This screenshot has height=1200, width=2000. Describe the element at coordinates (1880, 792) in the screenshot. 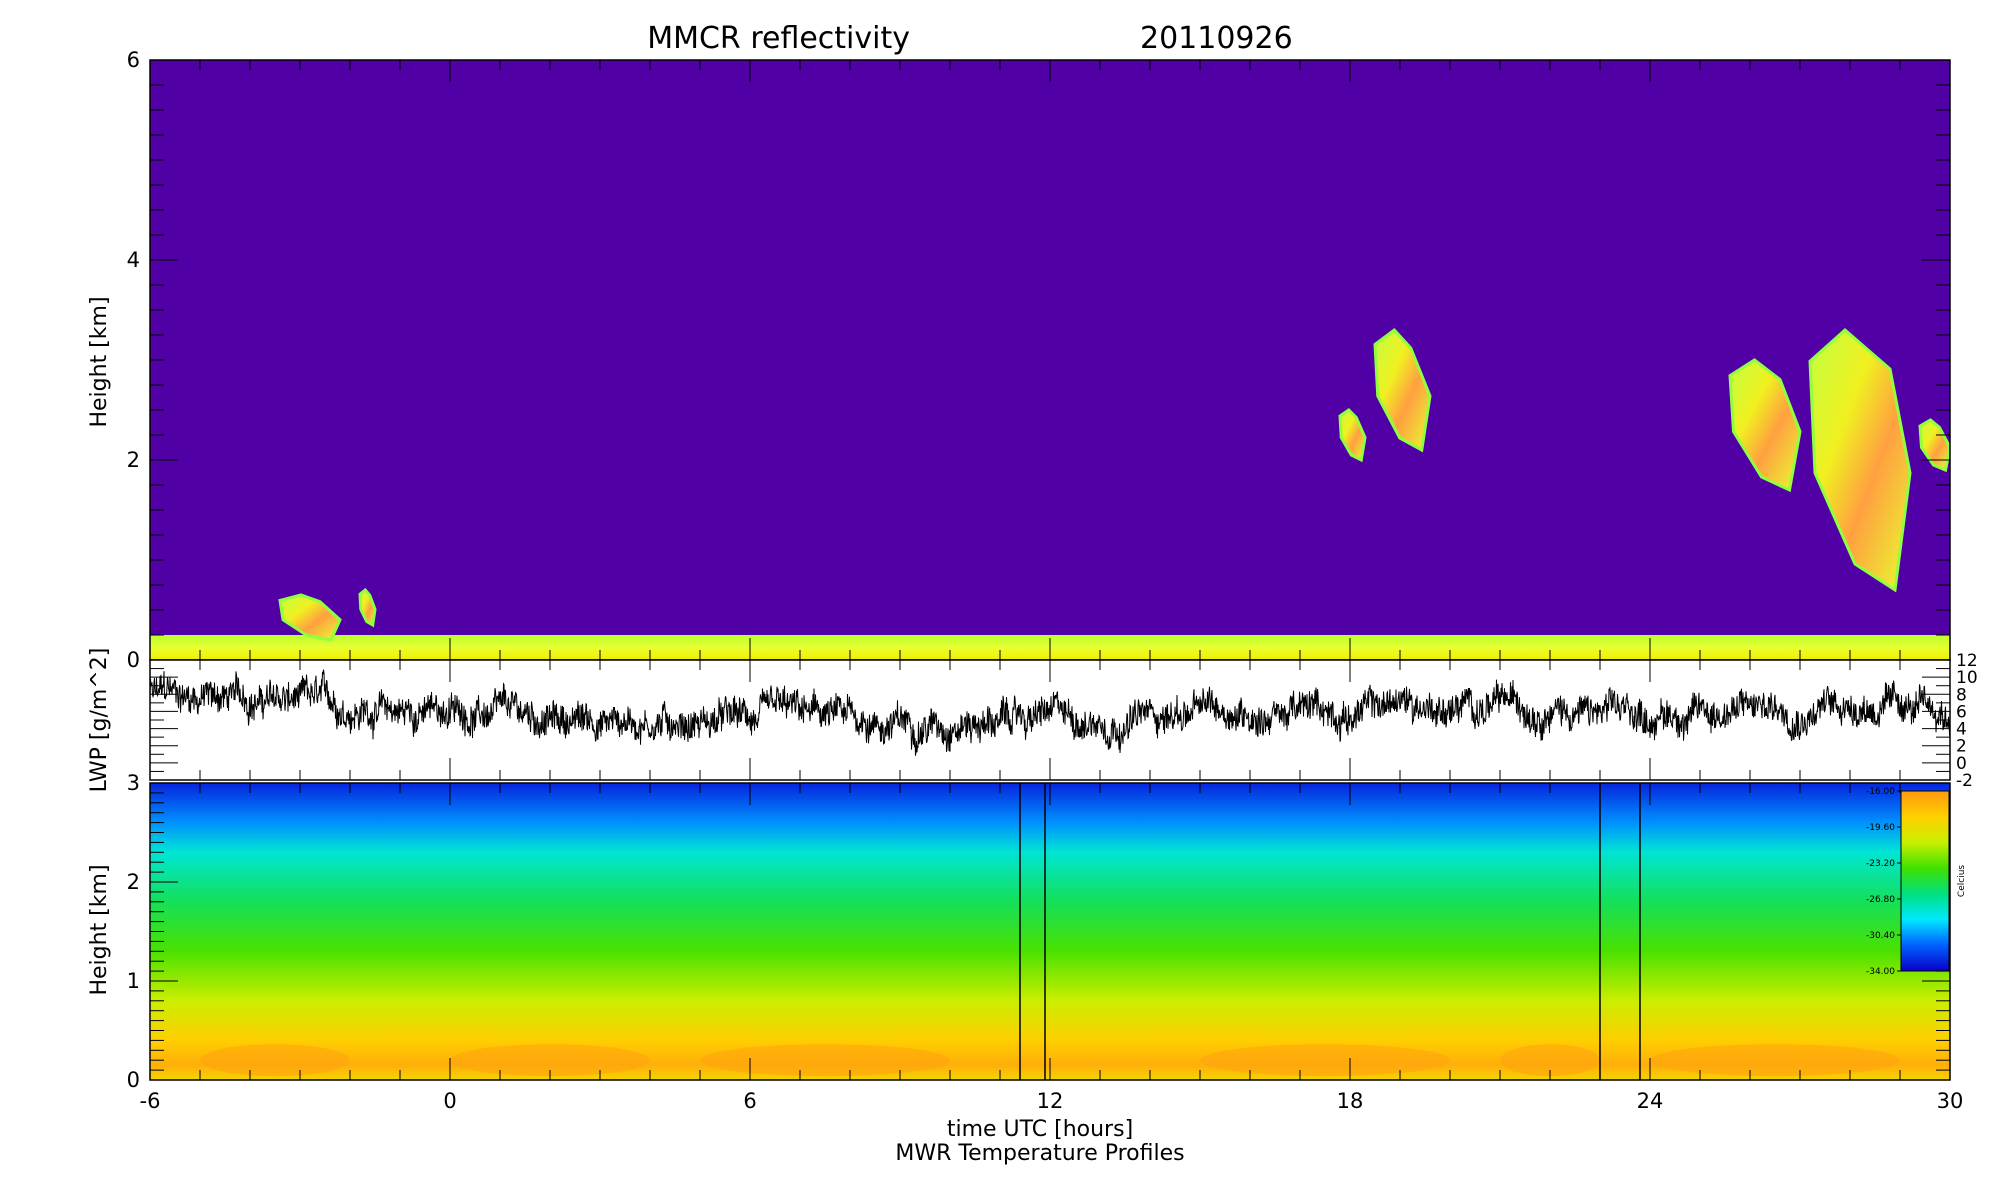

I see `colorbar-tick-label: -16.00` at that location.